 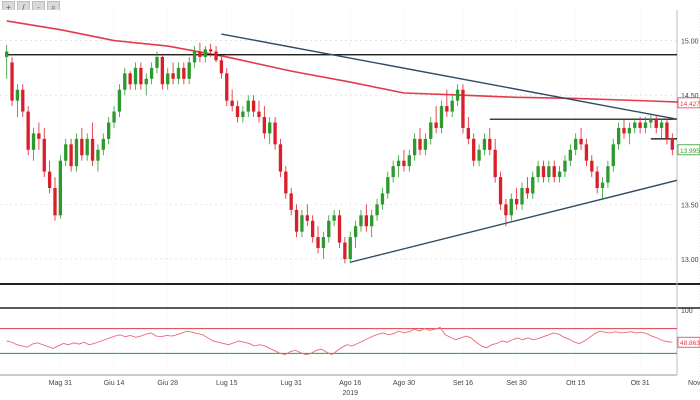 I want to click on trendline-ascending-support, so click(x=514, y=221).